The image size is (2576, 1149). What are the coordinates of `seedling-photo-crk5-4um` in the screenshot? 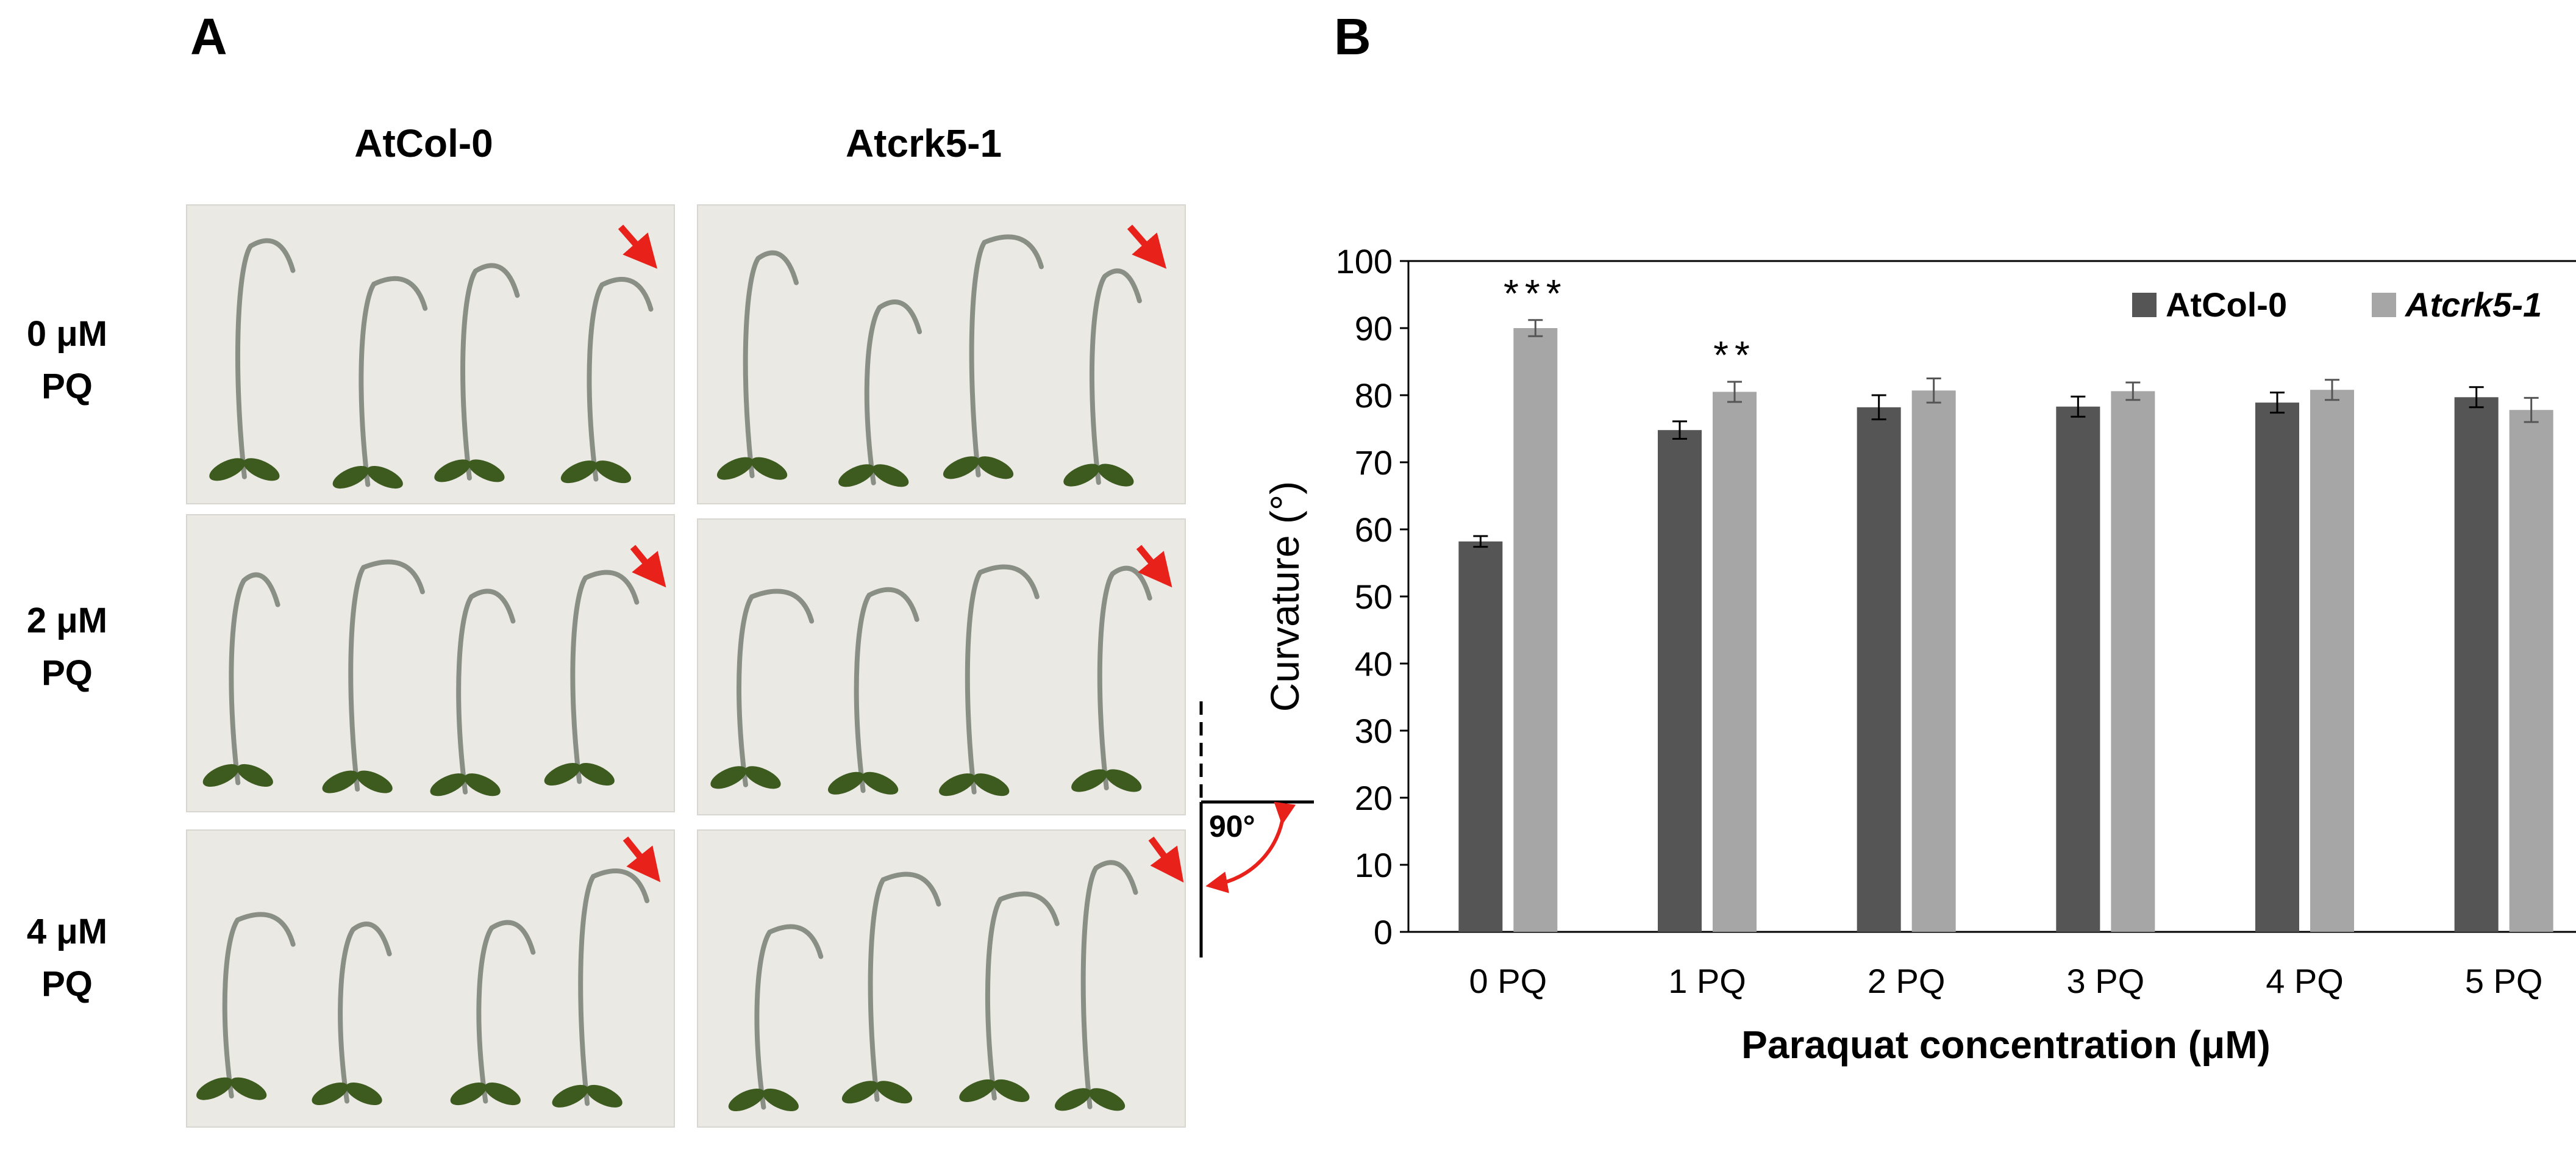 It's located at (941, 979).